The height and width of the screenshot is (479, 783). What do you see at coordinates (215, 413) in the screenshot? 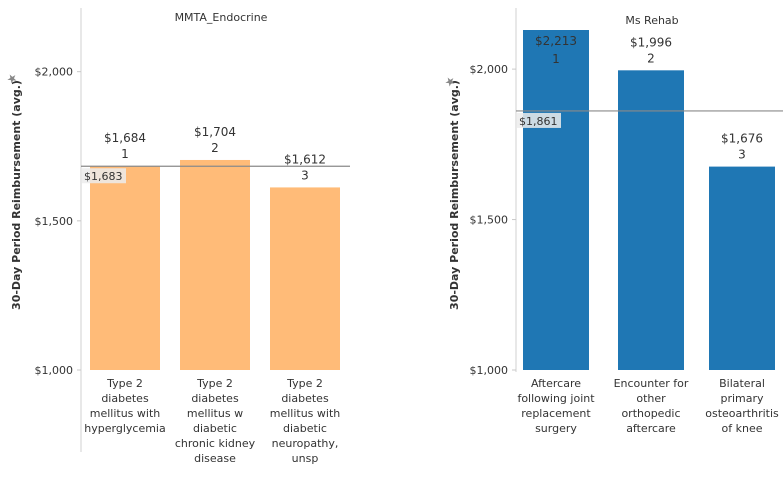
I see `chart1-category-label: mellitus w` at bounding box center [215, 413].